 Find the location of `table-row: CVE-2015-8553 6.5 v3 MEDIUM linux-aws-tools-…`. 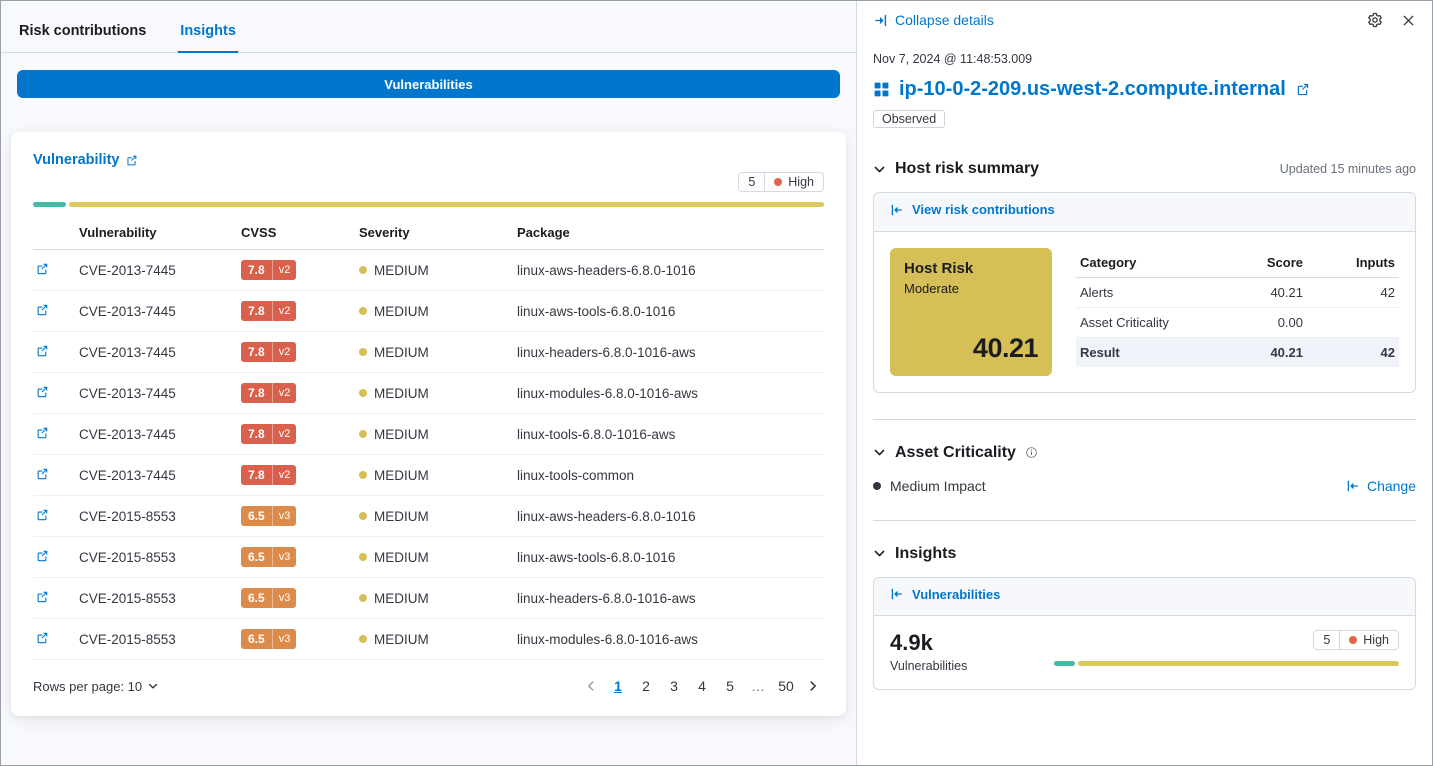

table-row: CVE-2015-8553 6.5 v3 MEDIUM linux-aws-tools-… is located at coordinates (428, 557).